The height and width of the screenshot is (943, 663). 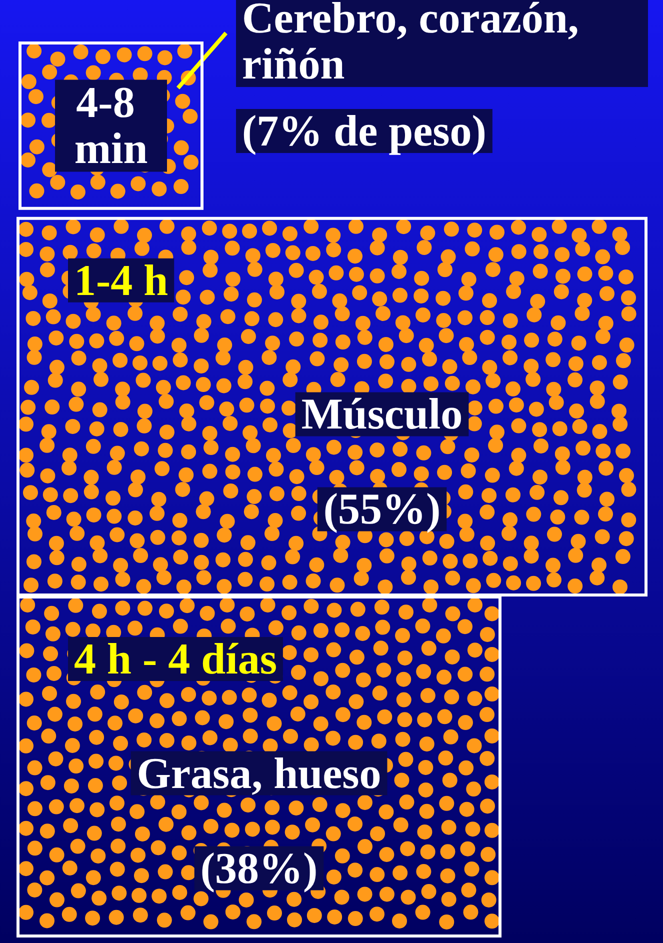 I want to click on data-label: (55%), so click(x=382, y=509).